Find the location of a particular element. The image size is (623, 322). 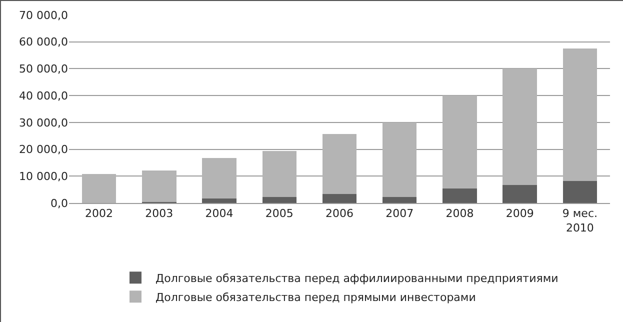

x-tick-label: 2003 is located at coordinates (159, 213).